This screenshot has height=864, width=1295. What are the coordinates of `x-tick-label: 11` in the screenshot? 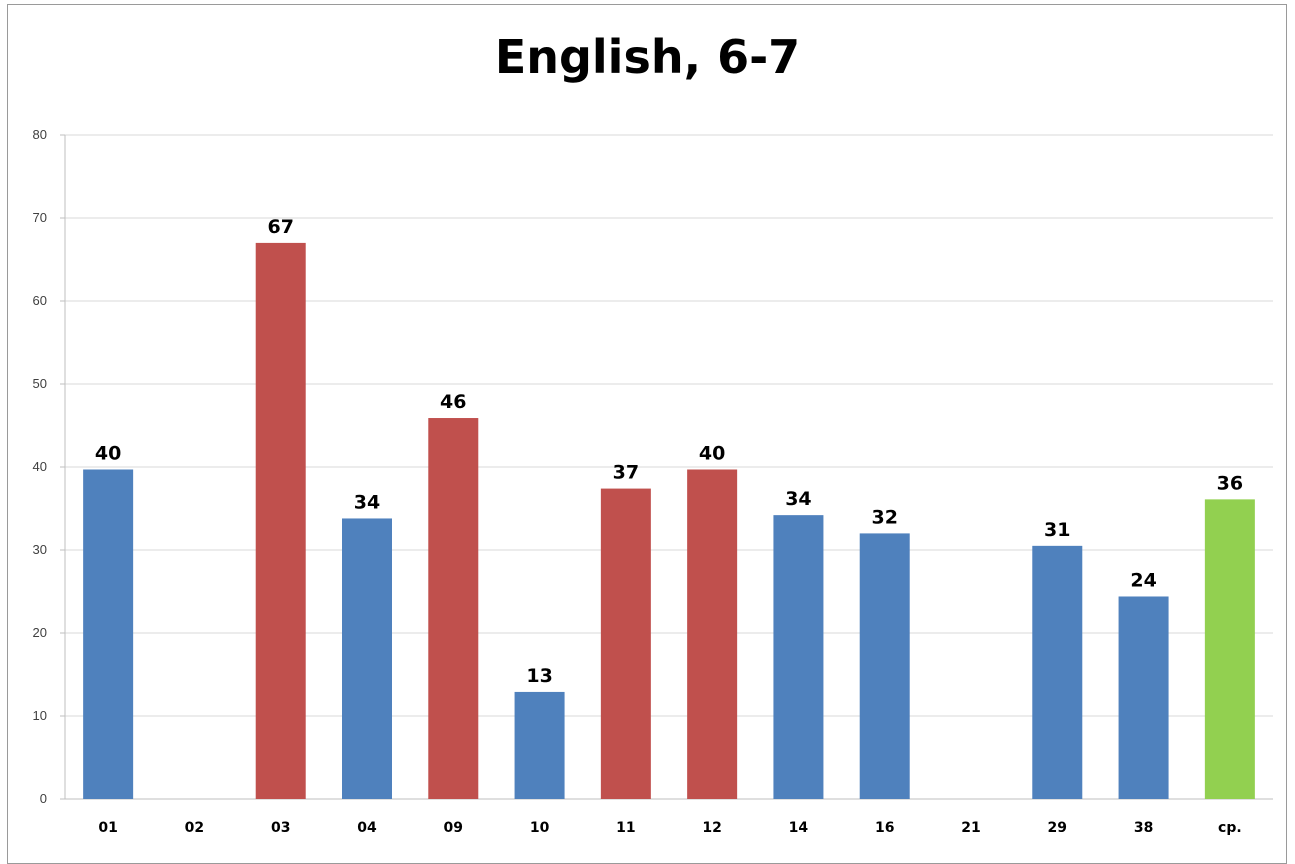 It's located at (625, 828).